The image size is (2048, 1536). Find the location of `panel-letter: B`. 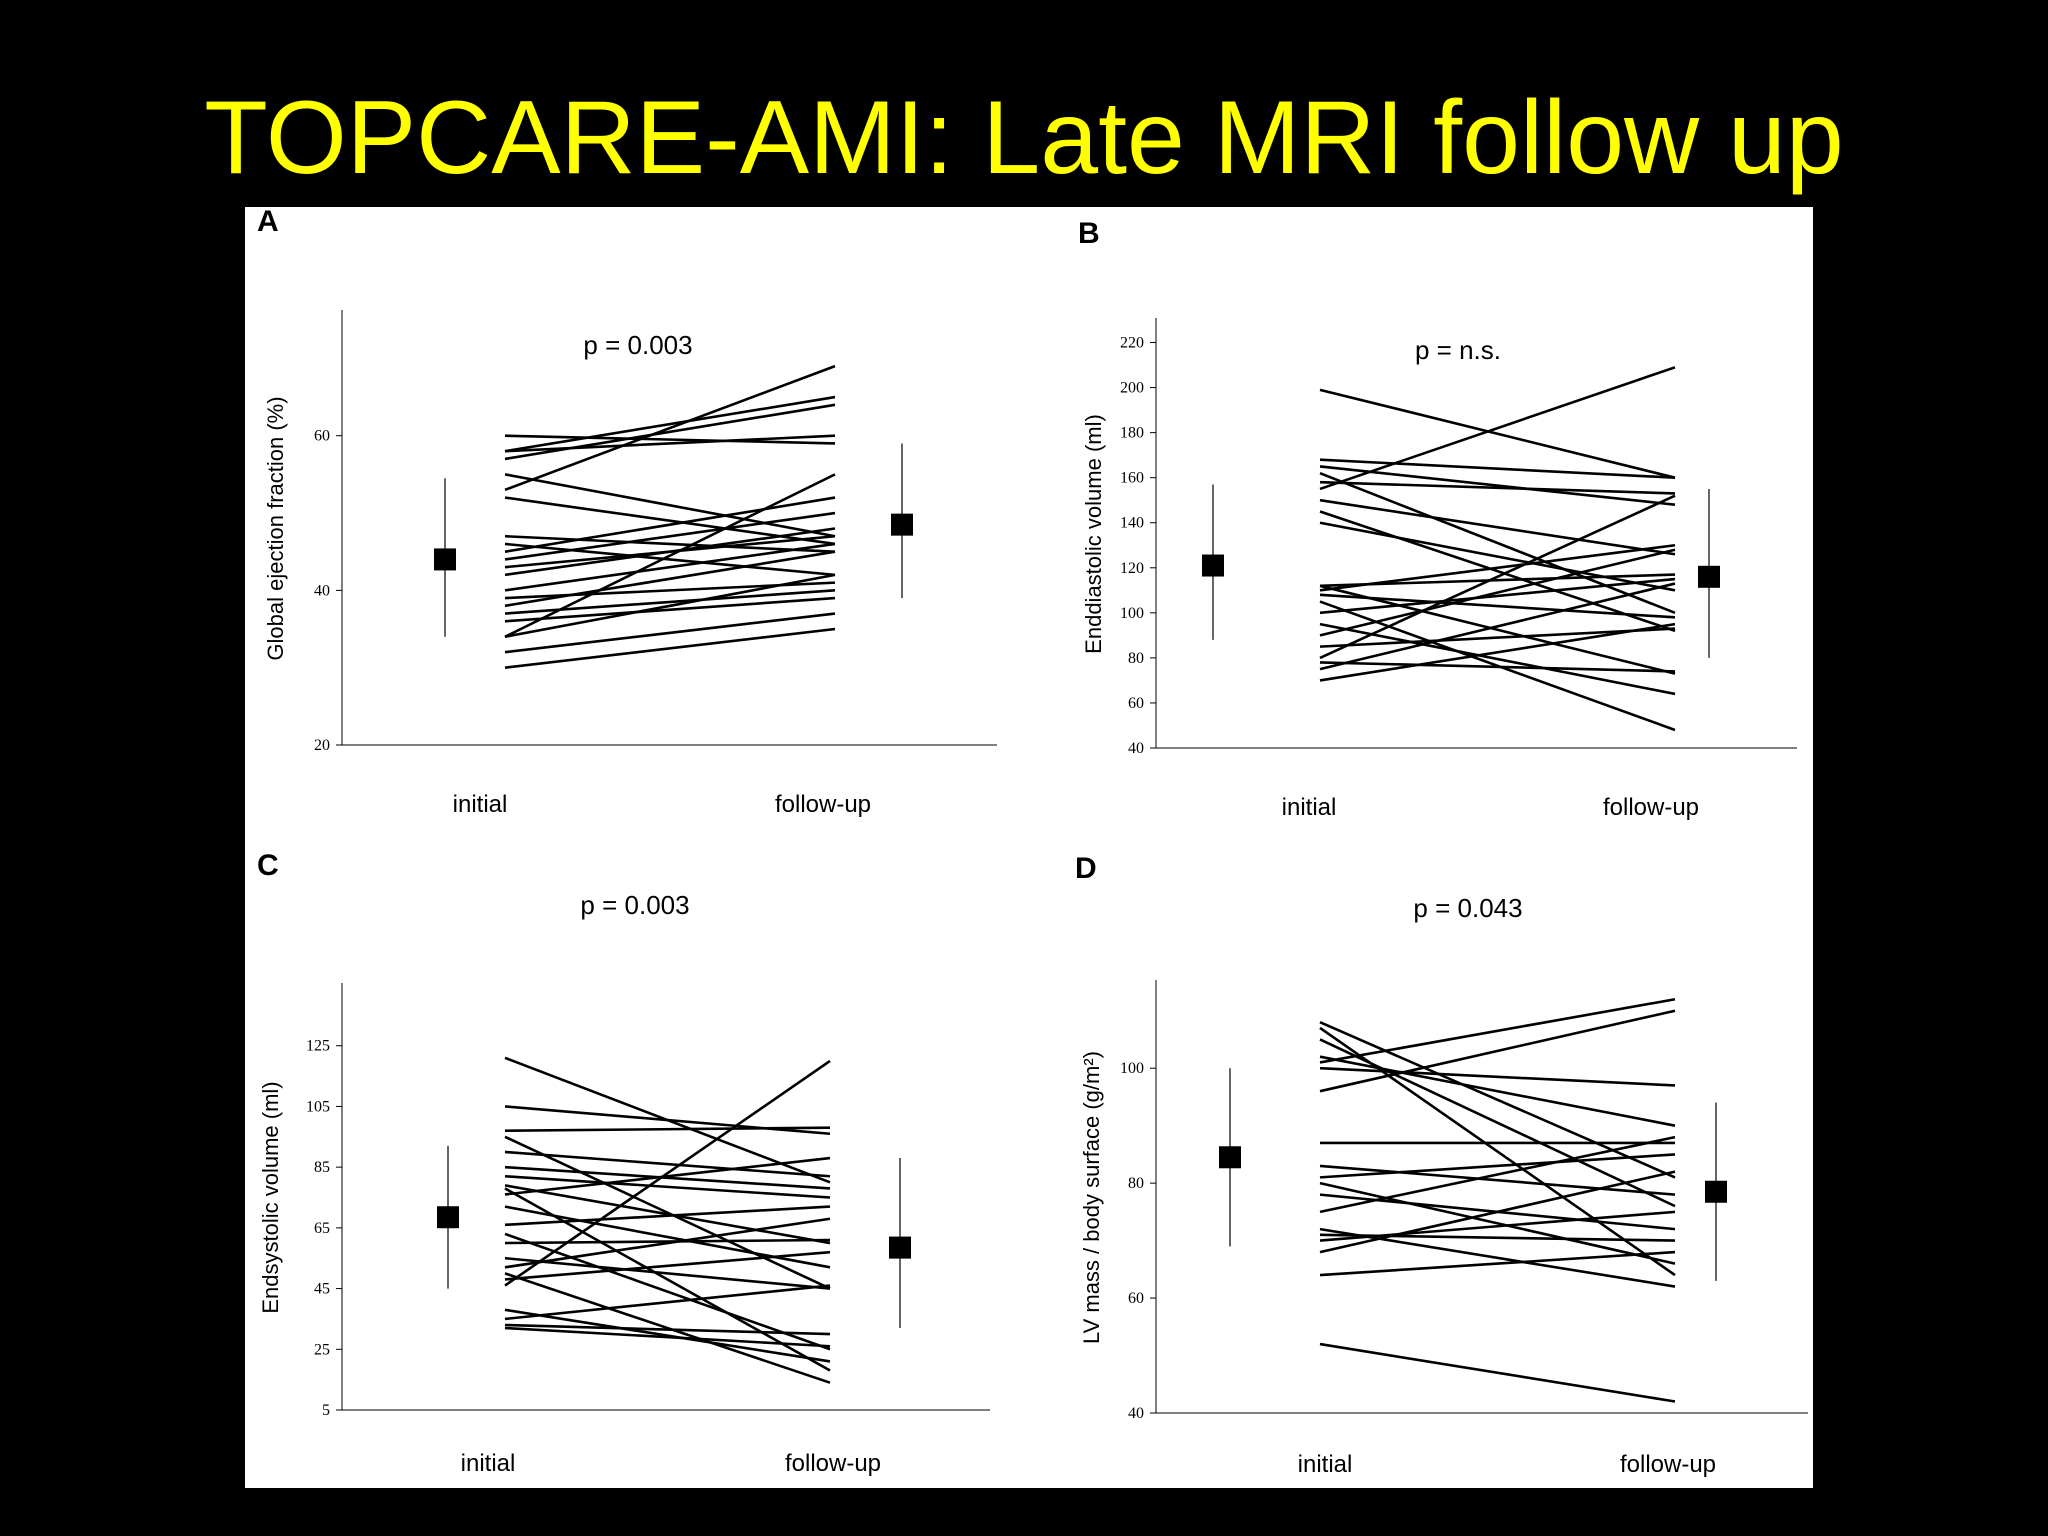

panel-letter: B is located at coordinates (1089, 233).